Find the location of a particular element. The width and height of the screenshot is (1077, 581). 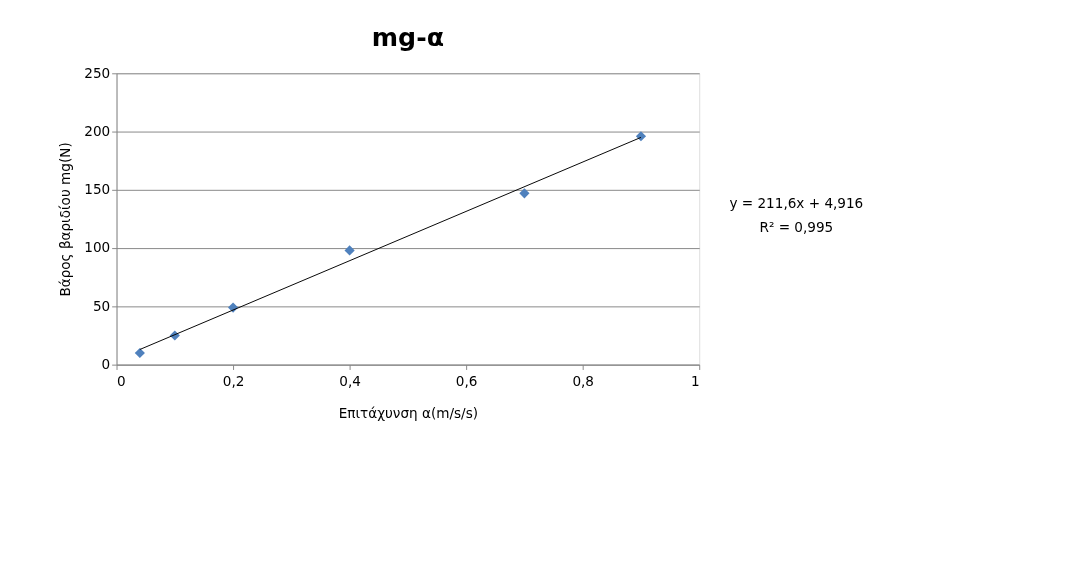

x-tick-label: 0,6 is located at coordinates (466, 381).